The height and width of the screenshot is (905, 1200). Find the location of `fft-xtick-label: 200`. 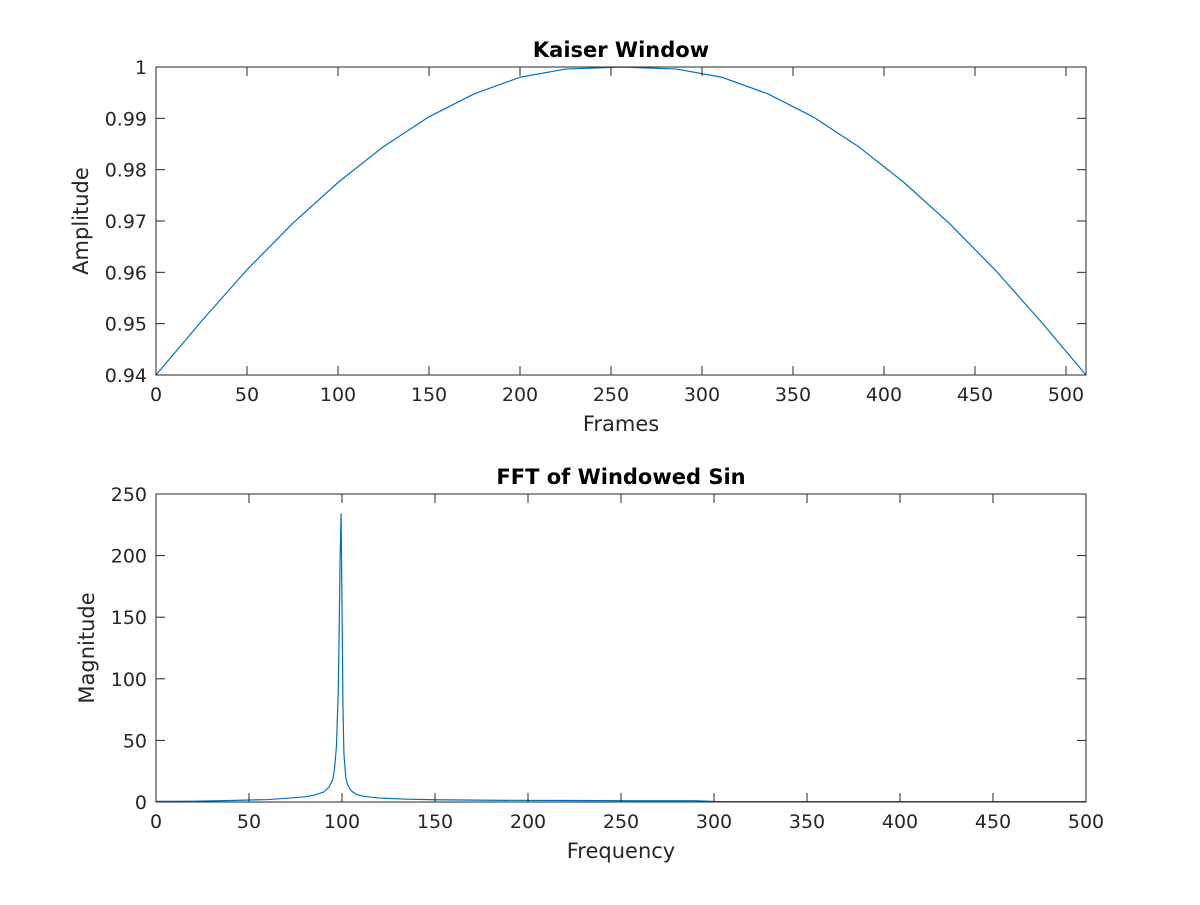

fft-xtick-label: 200 is located at coordinates (528, 822).